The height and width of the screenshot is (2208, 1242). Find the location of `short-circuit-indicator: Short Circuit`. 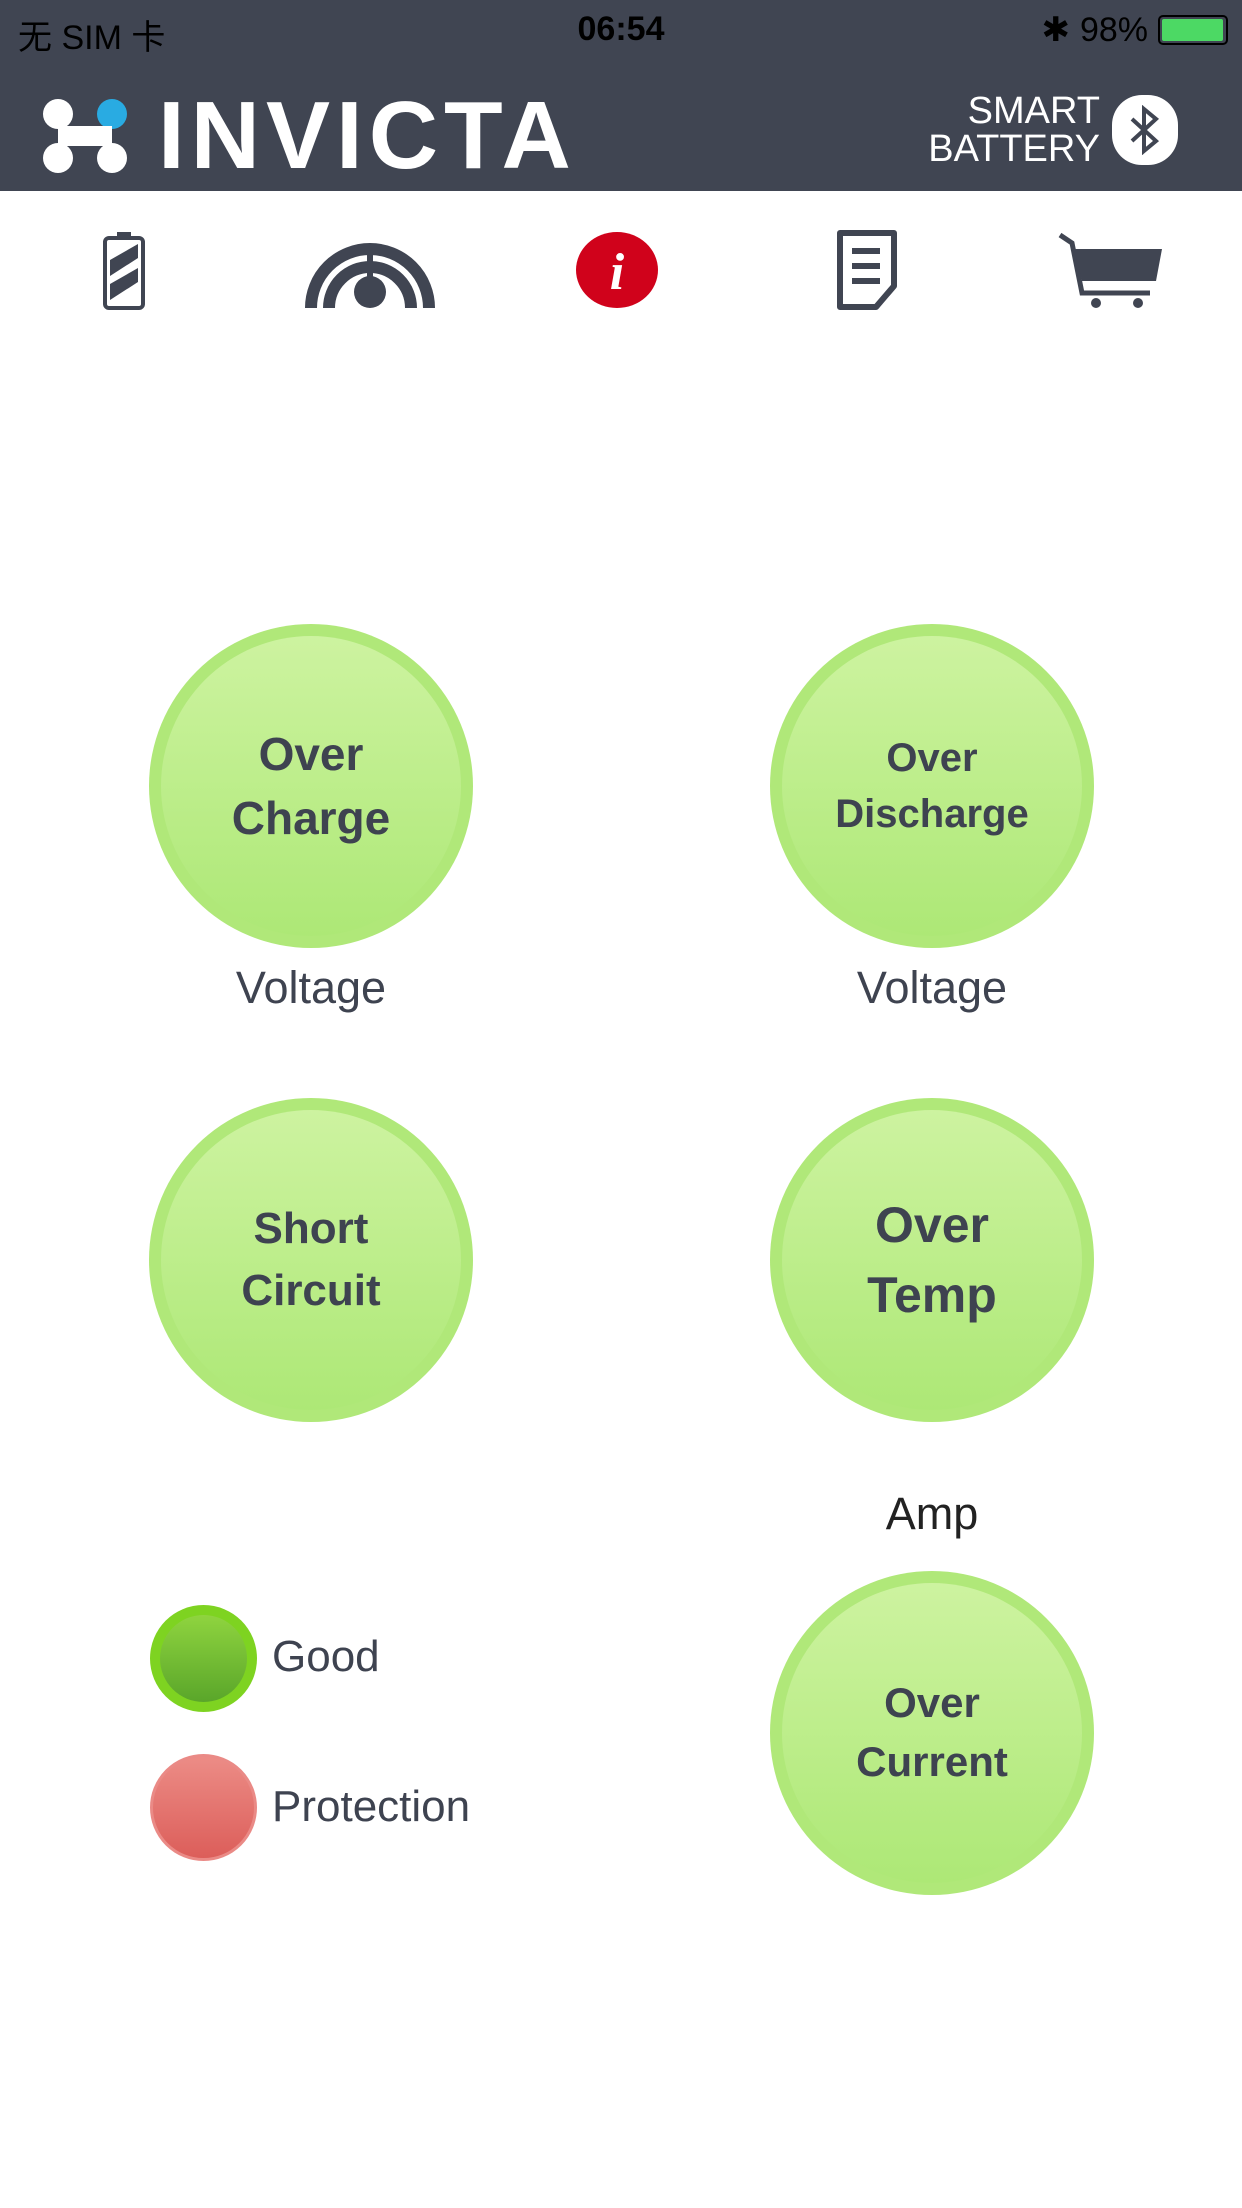

short-circuit-indicator: Short Circuit is located at coordinates (311, 1260).